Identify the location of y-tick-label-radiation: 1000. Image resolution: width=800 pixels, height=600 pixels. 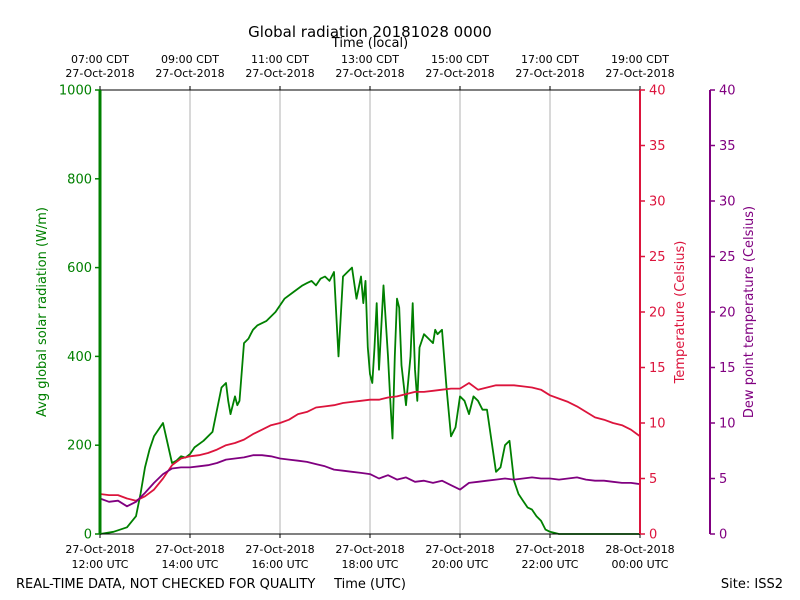
(75, 91).